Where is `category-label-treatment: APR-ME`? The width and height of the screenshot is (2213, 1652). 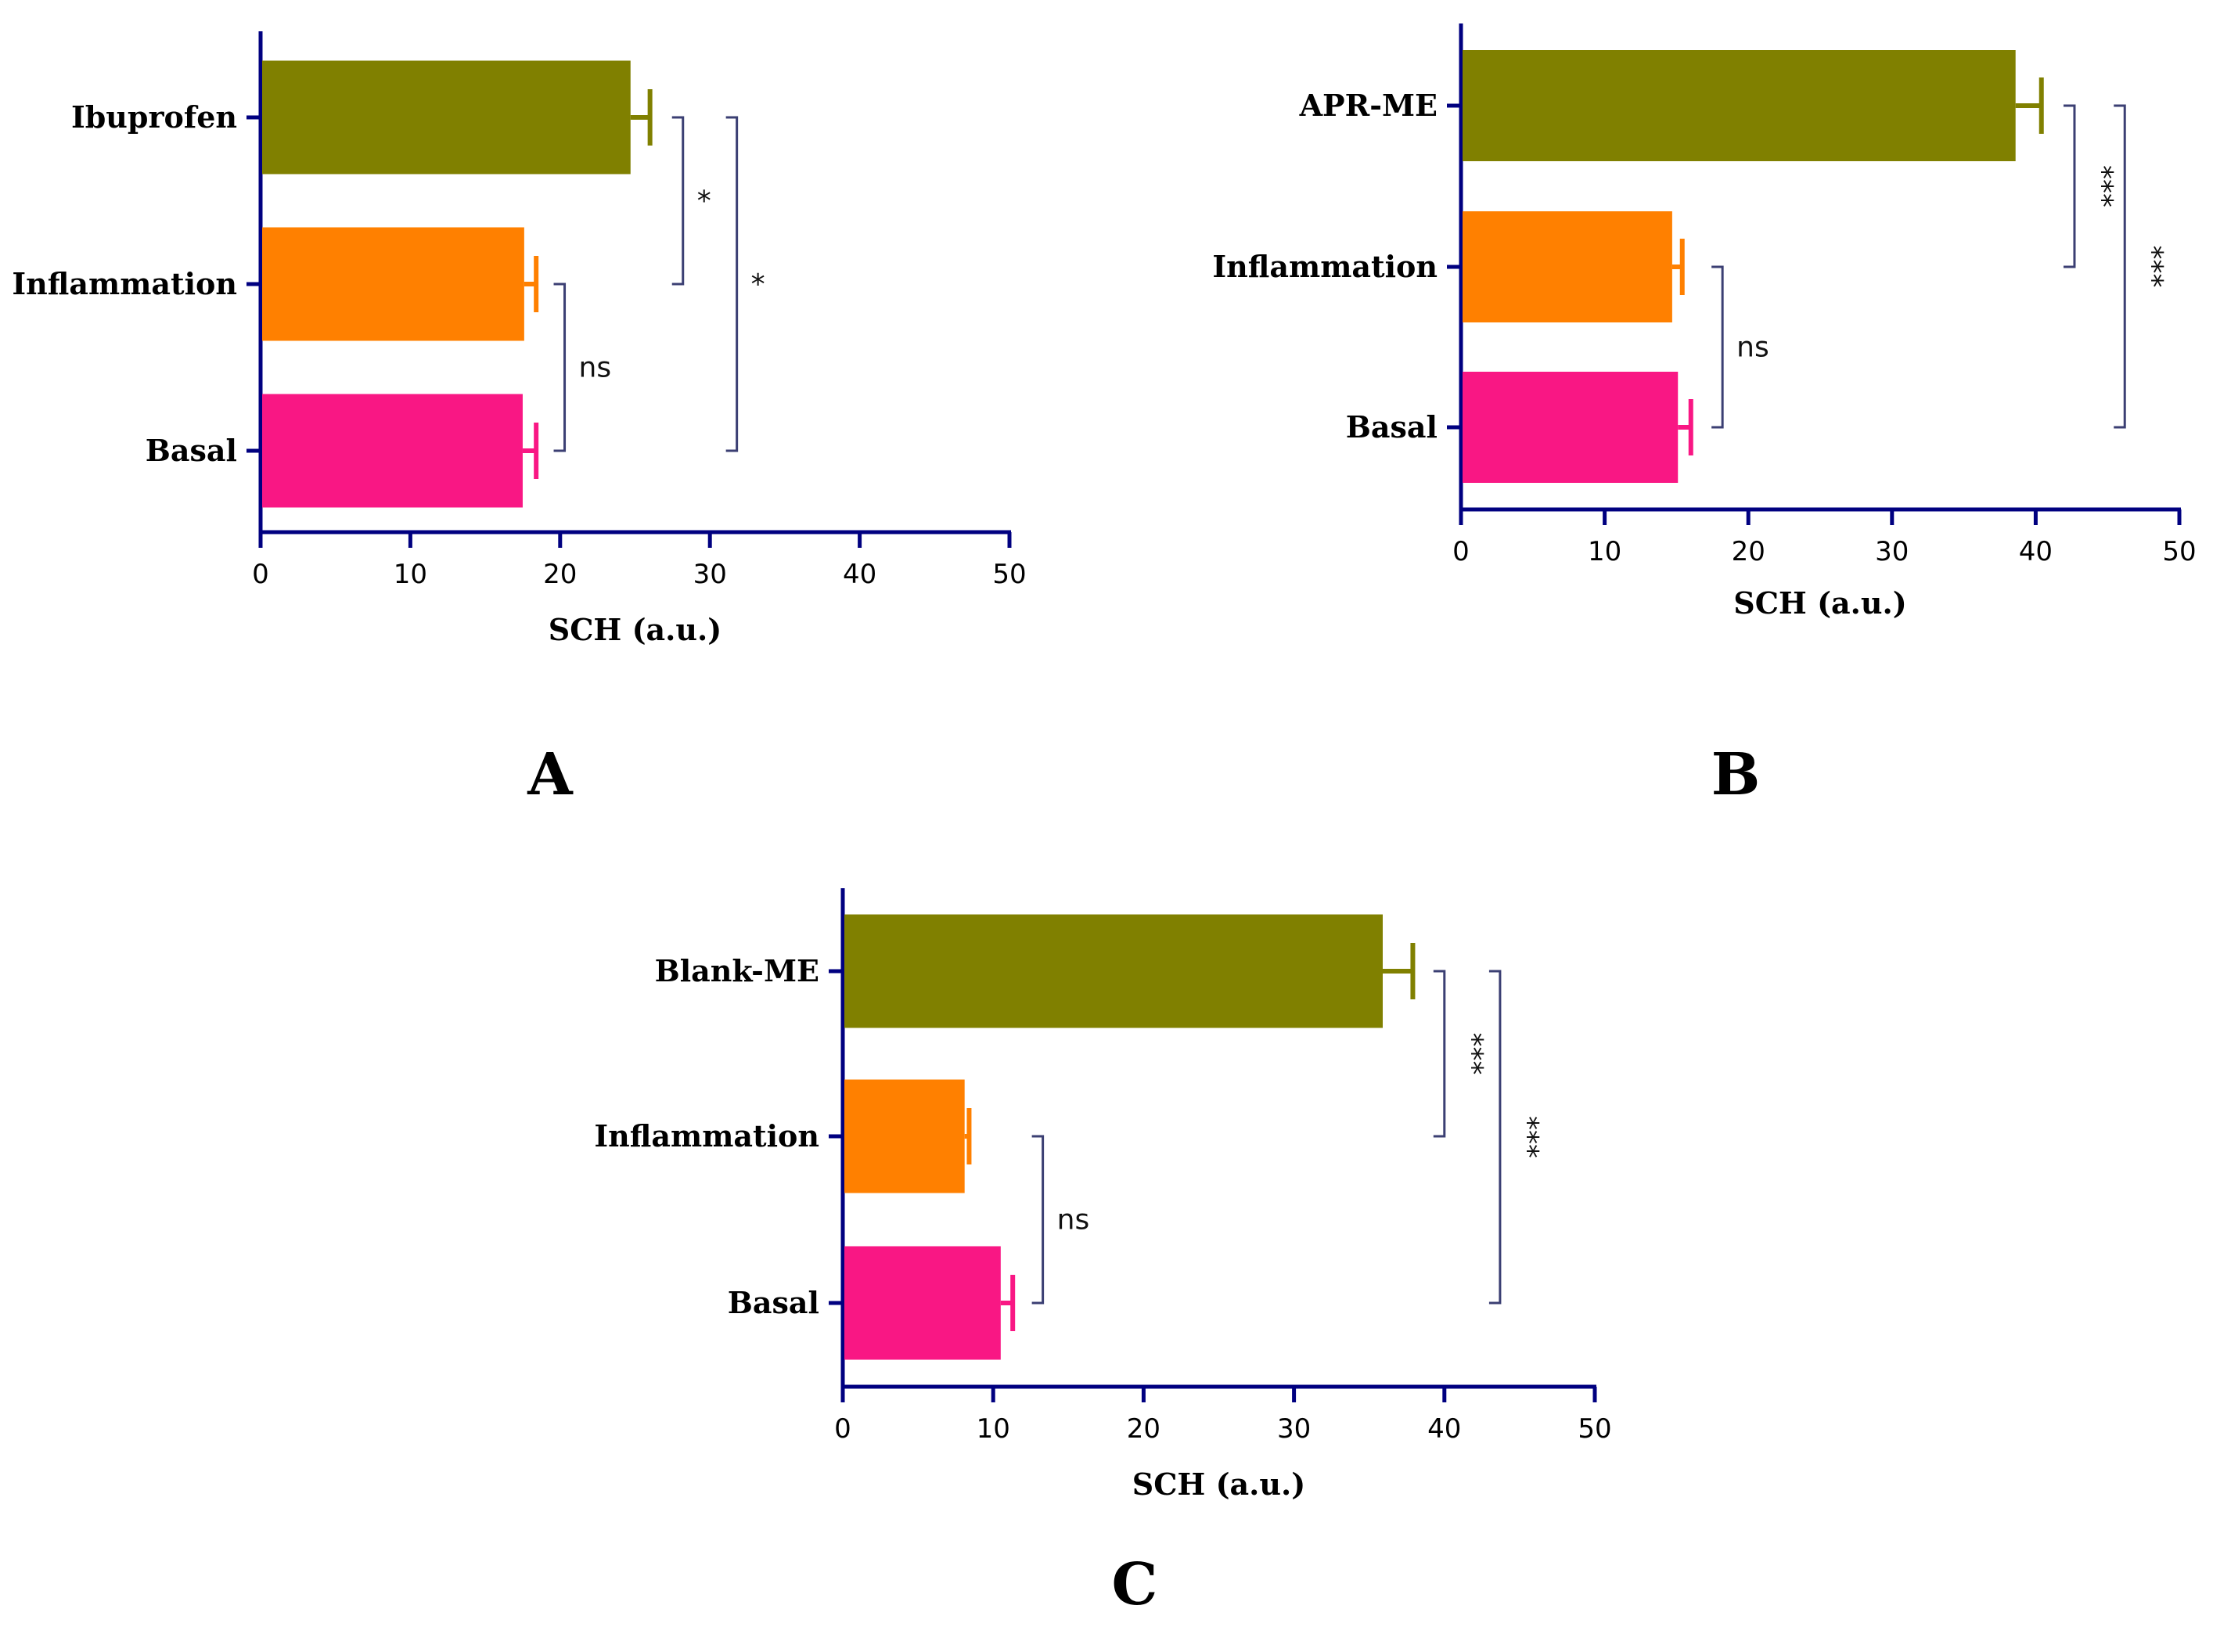
category-label-treatment: APR-ME is located at coordinates (1368, 105).